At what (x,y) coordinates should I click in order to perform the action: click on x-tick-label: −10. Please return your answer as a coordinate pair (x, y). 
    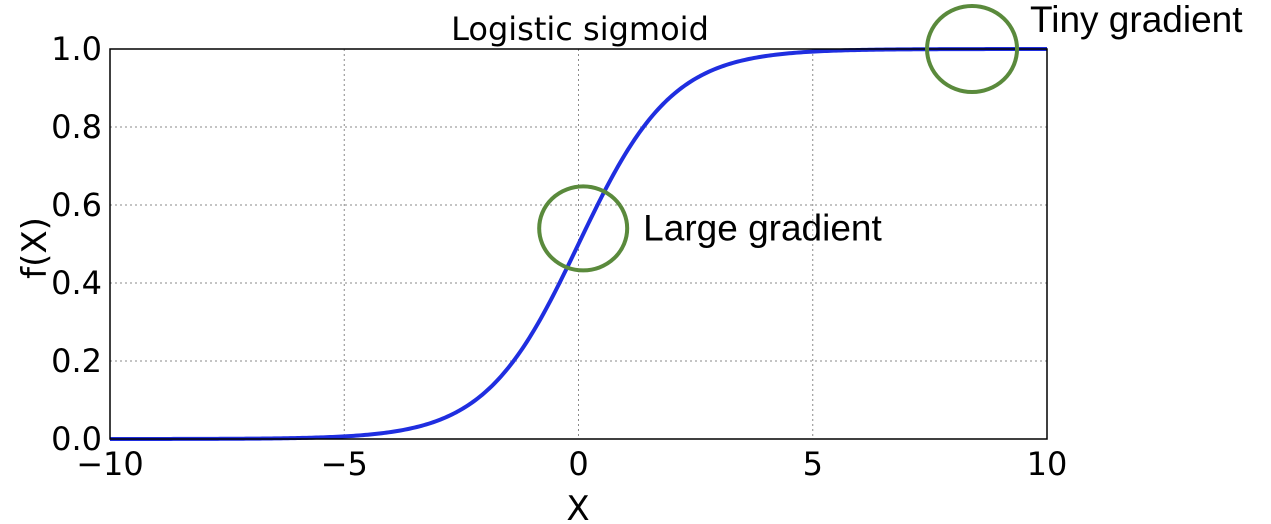
    Looking at the image, I should click on (110, 464).